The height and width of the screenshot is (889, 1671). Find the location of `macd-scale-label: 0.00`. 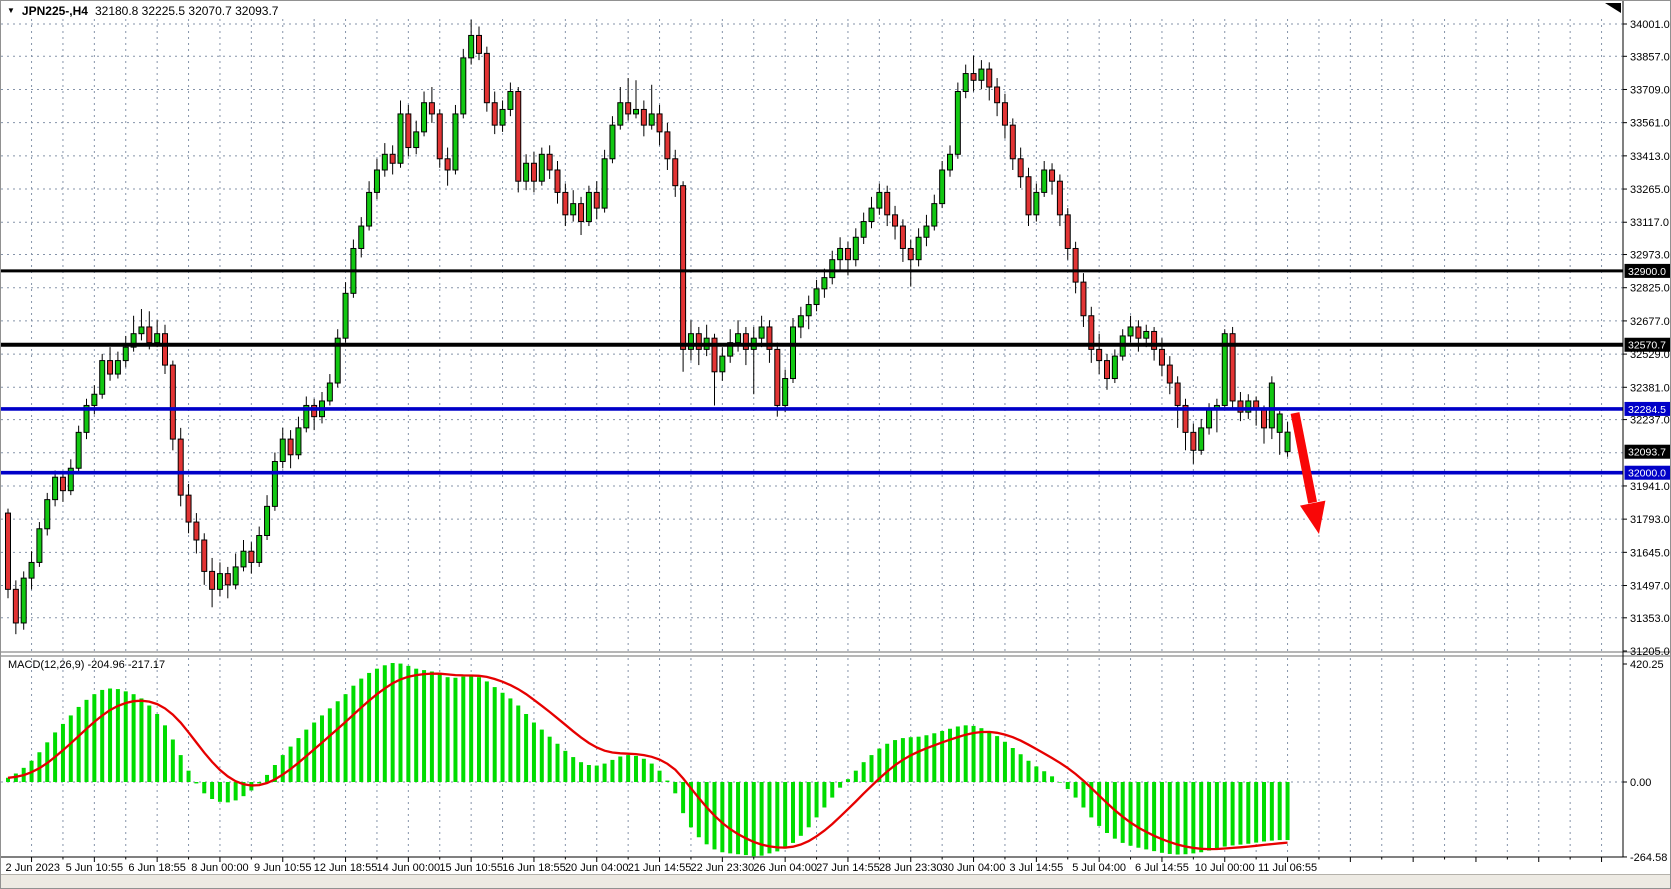

macd-scale-label: 0.00 is located at coordinates (1640, 783).